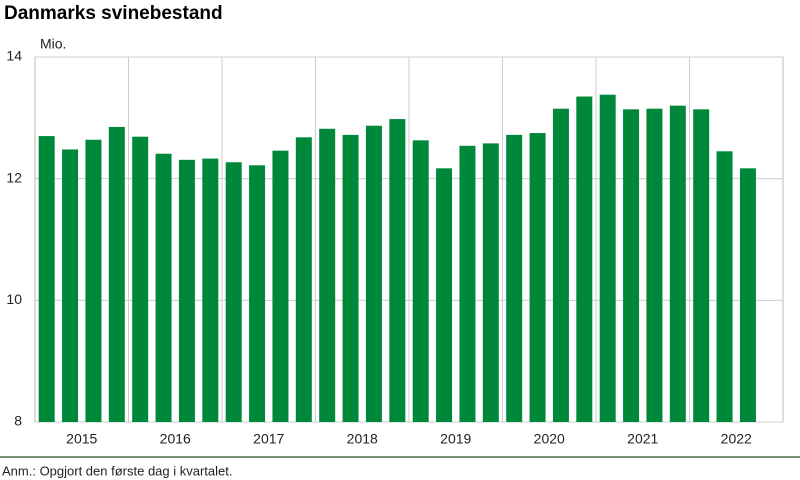 The width and height of the screenshot is (800, 480). Describe the element at coordinates (175, 439) in the screenshot. I see `x-tick-label: 2016` at that location.